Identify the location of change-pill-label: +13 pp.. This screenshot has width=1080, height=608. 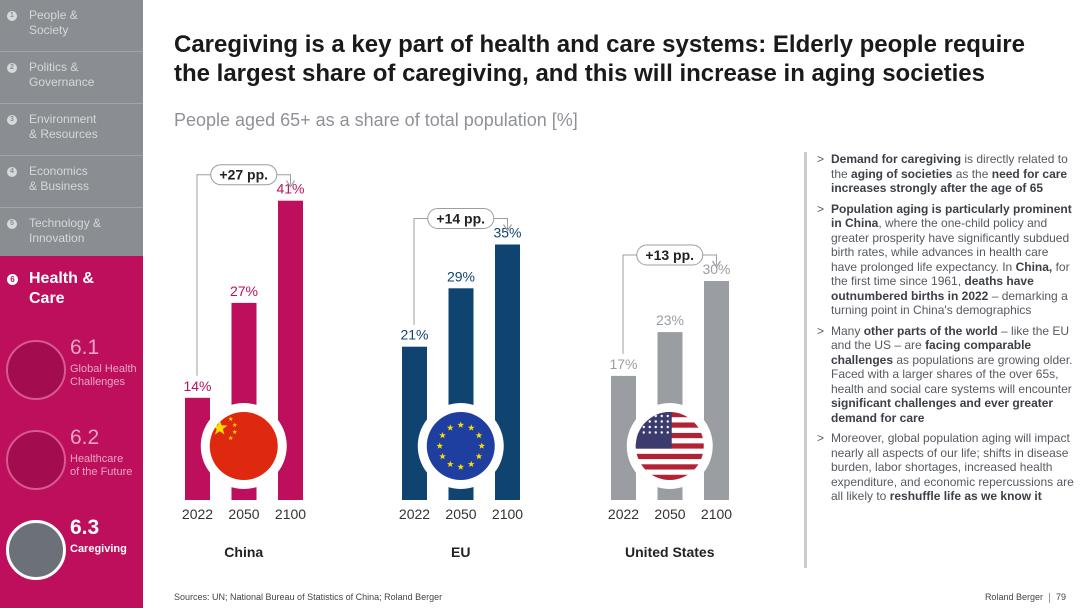
(669, 255).